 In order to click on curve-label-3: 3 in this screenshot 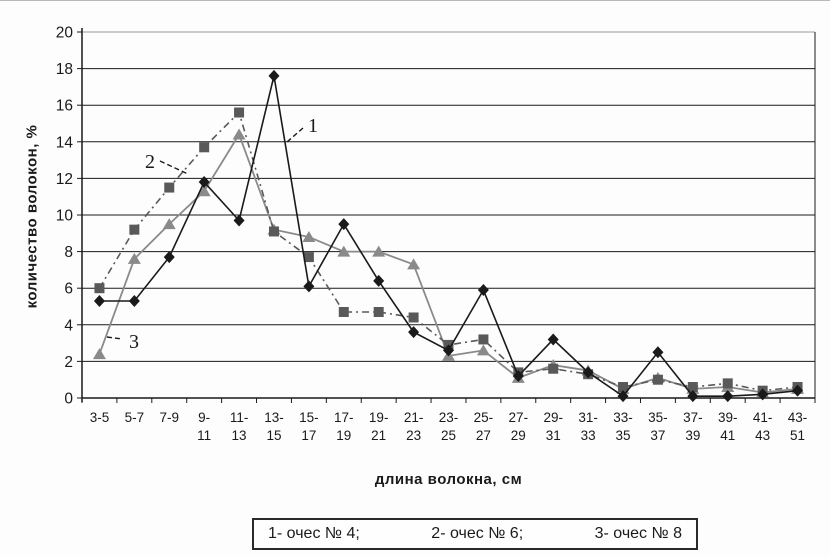, I will do `click(134, 342)`.